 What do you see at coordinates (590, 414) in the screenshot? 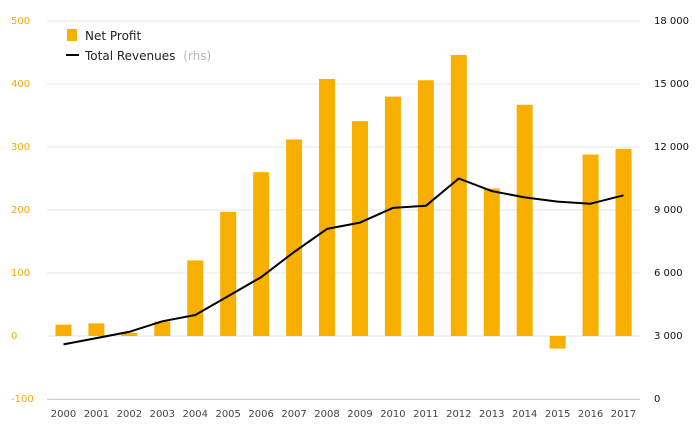
I see `x-tick-label: 2016` at bounding box center [590, 414].